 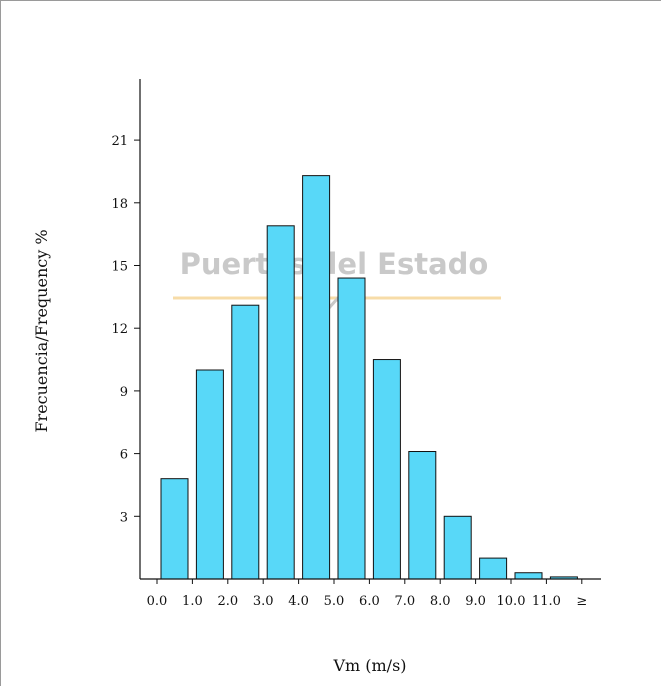 I want to click on x-tick-label: 5.0, so click(x=334, y=601).